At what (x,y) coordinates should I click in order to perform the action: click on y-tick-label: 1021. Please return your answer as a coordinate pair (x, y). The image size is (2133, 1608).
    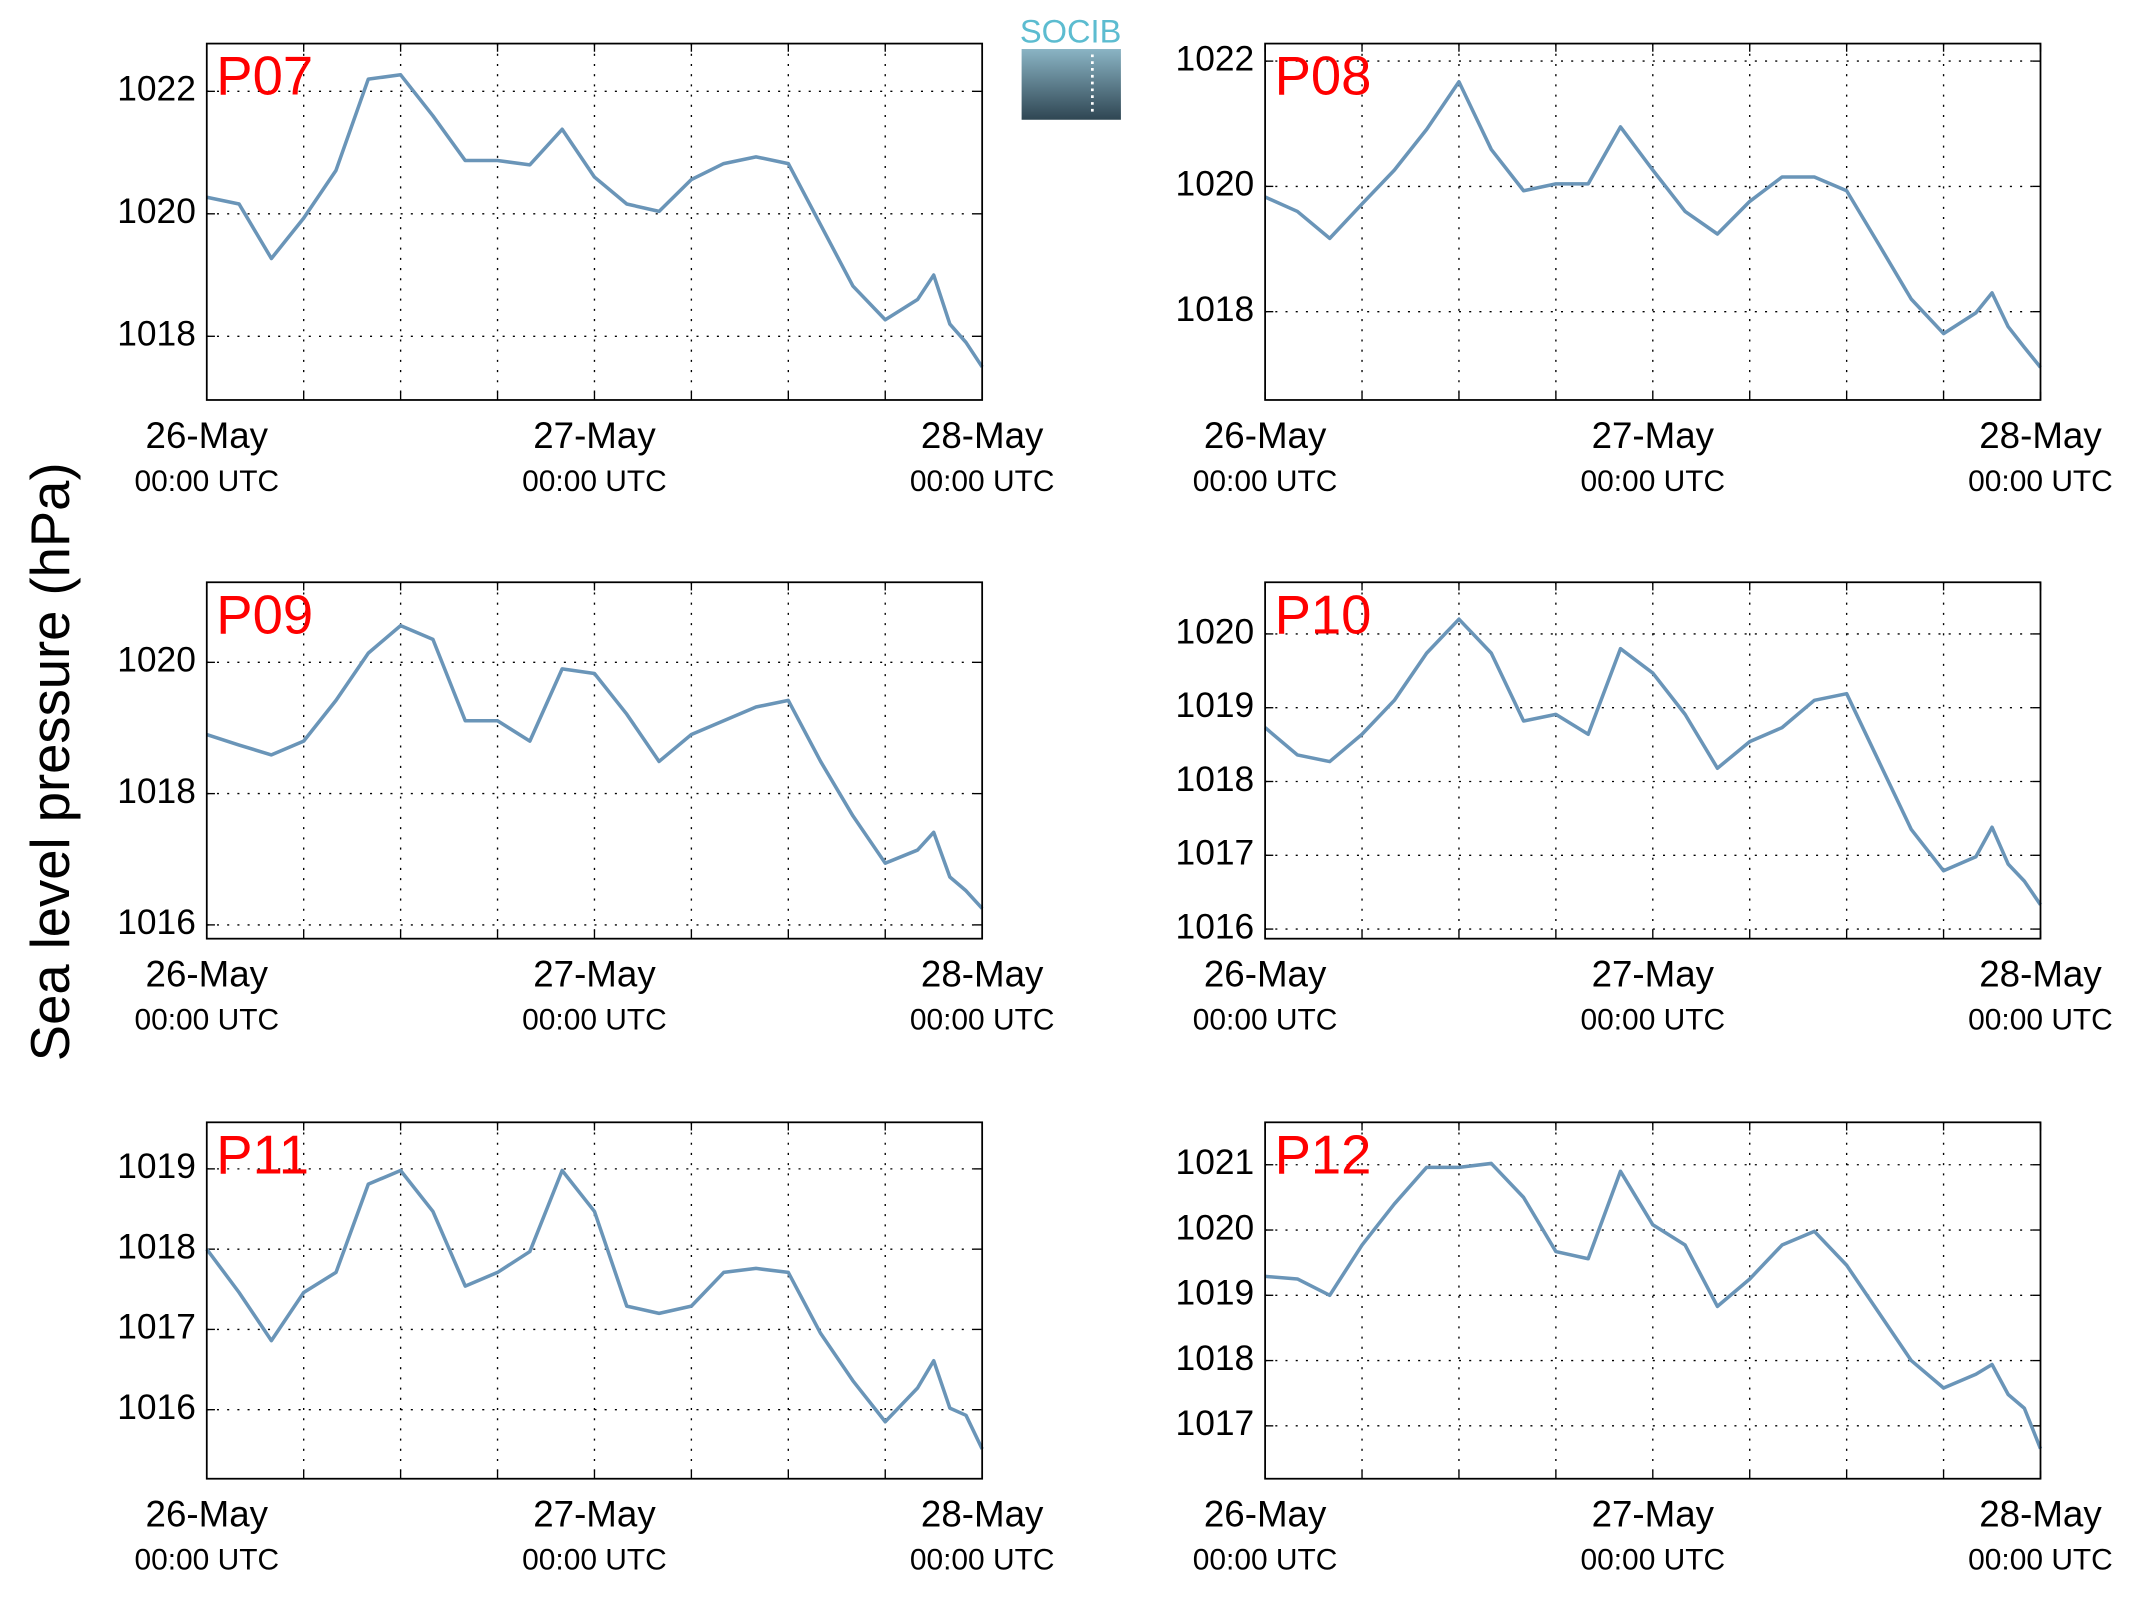
    Looking at the image, I should click on (1215, 1162).